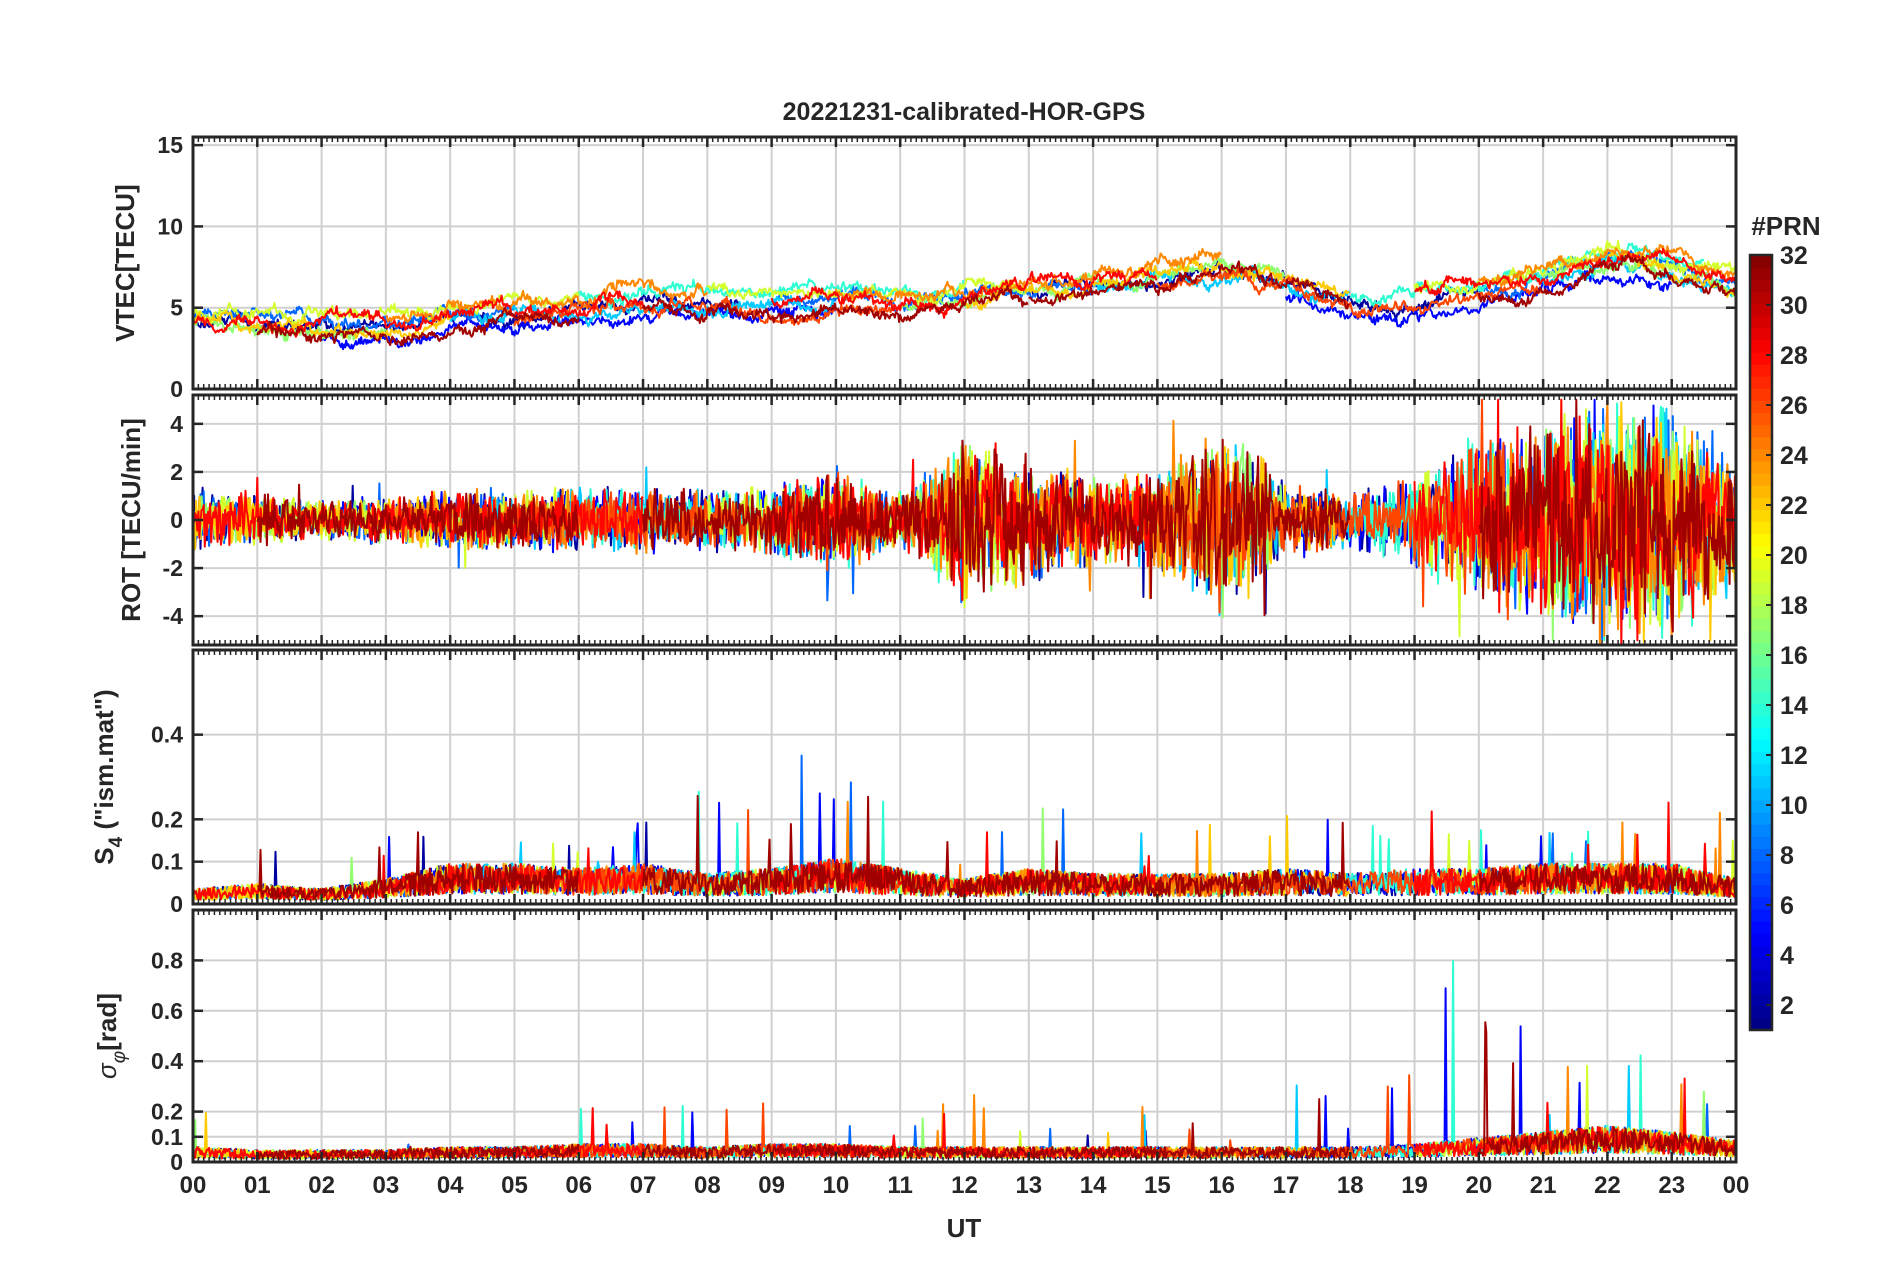 This screenshot has width=1902, height=1272. What do you see at coordinates (1606, 266) in the screenshot?
I see `prn-24-trace` at bounding box center [1606, 266].